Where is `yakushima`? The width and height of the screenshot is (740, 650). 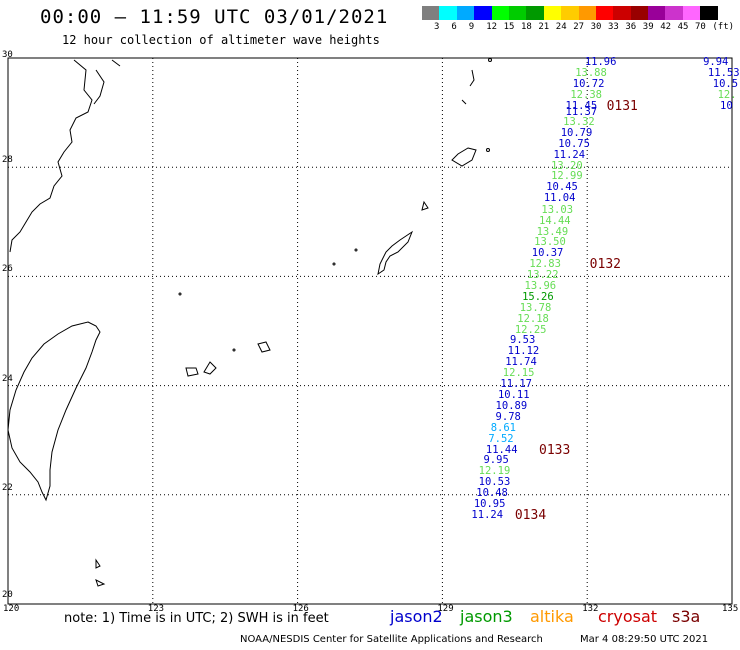
yakushima is located at coordinates (464, 102).